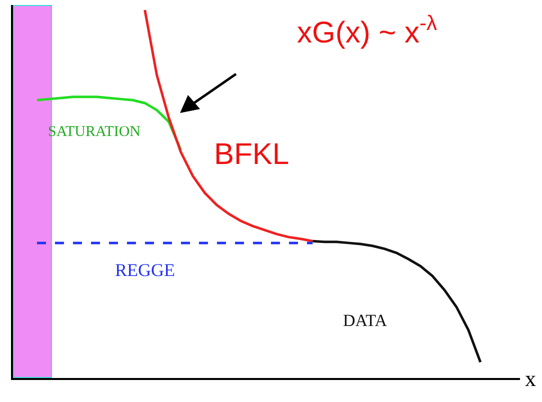  Describe the element at coordinates (530, 378) in the screenshot. I see `x-axis-title: x` at that location.